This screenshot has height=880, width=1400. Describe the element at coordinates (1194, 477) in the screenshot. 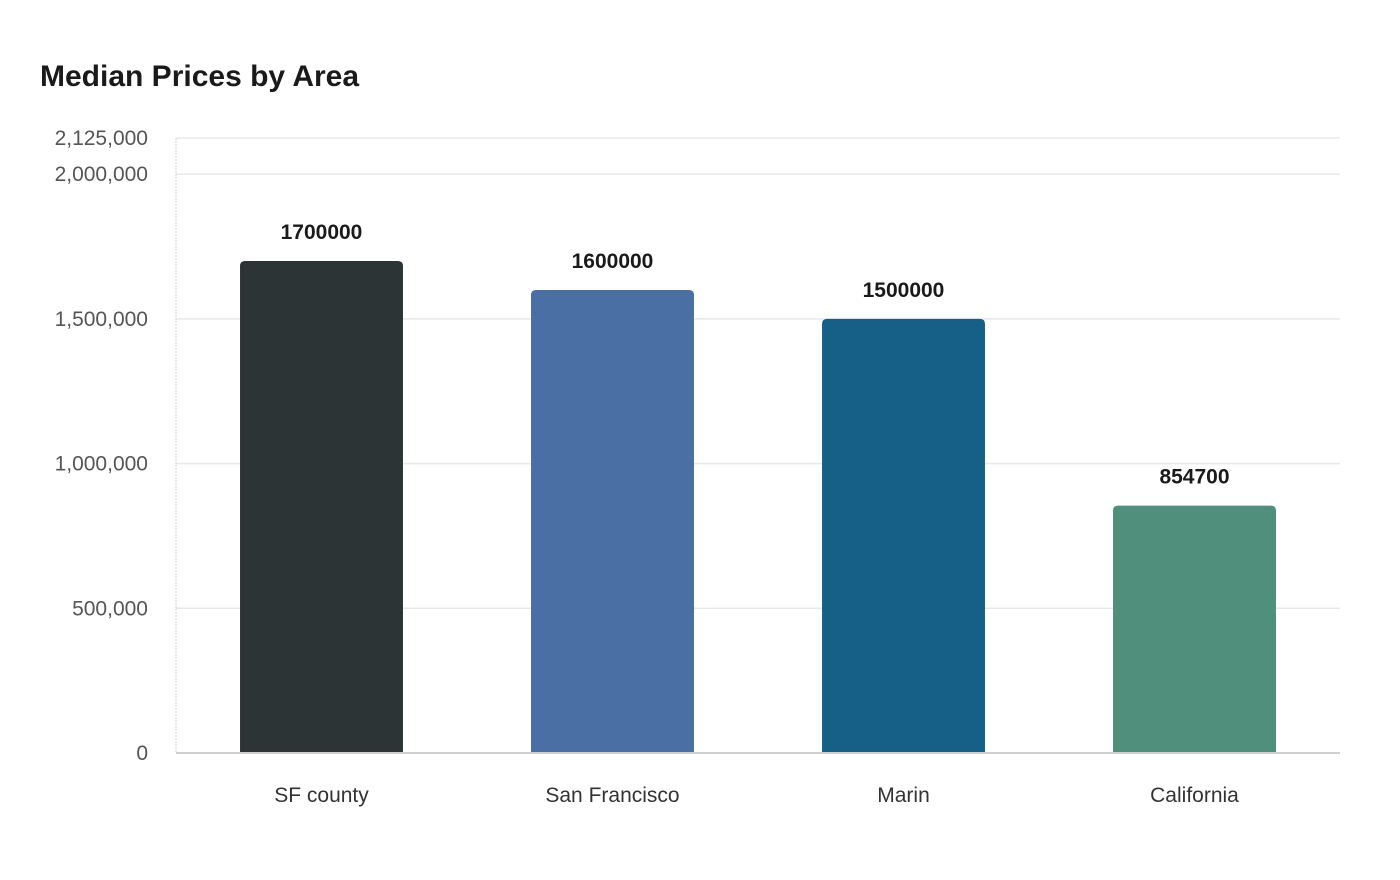

I see `bar-value-label: 854700` at that location.